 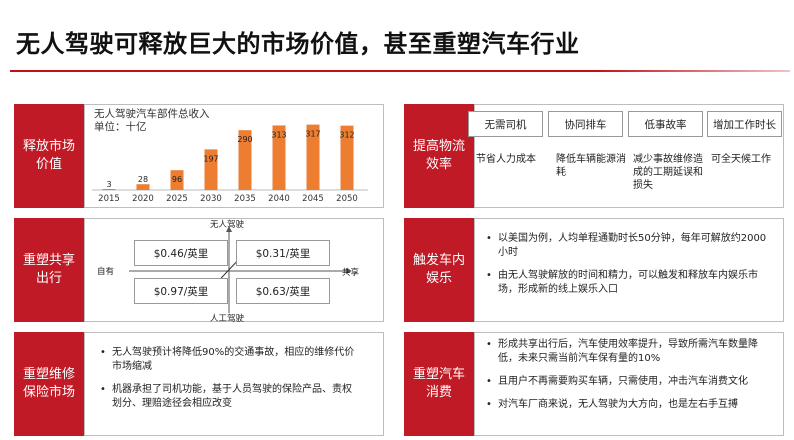 I want to click on quadrant-shared-manual: $0.63/英里, so click(x=283, y=291).